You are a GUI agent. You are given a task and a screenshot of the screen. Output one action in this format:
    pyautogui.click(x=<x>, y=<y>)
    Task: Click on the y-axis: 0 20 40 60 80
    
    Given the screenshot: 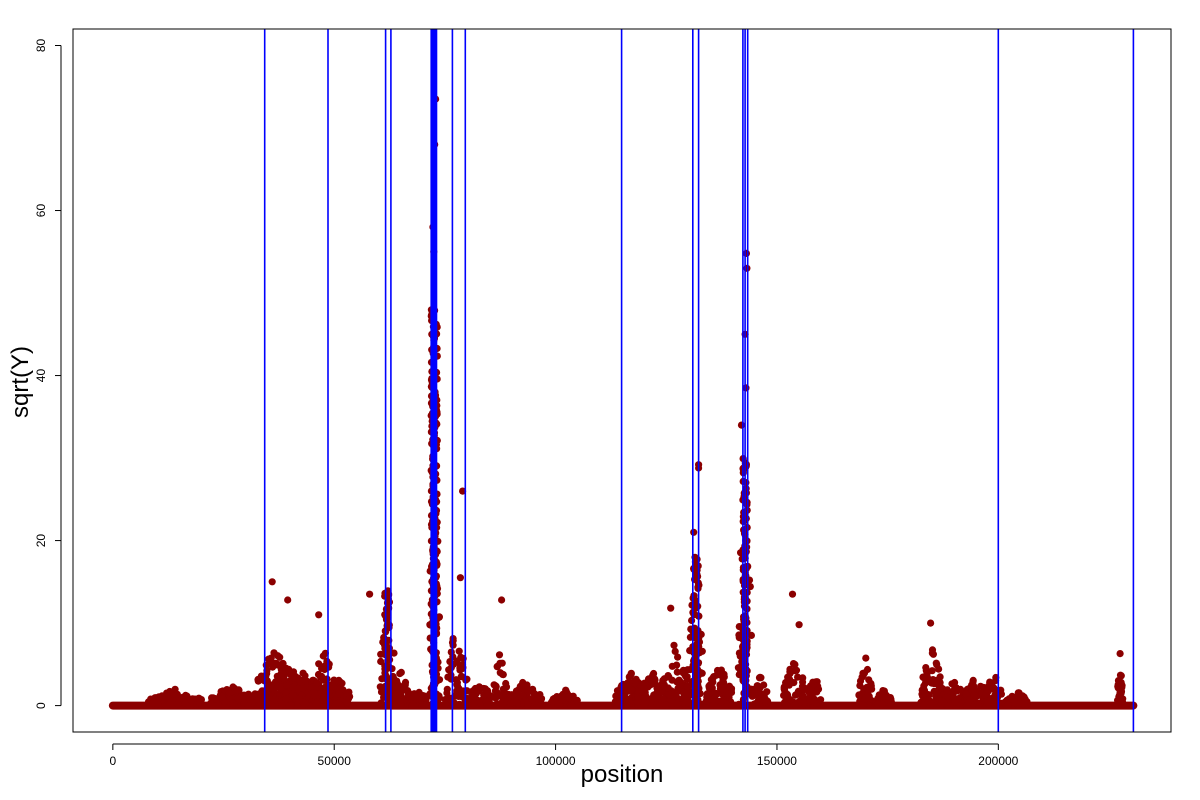 What is the action you would take?
    pyautogui.click(x=48, y=374)
    